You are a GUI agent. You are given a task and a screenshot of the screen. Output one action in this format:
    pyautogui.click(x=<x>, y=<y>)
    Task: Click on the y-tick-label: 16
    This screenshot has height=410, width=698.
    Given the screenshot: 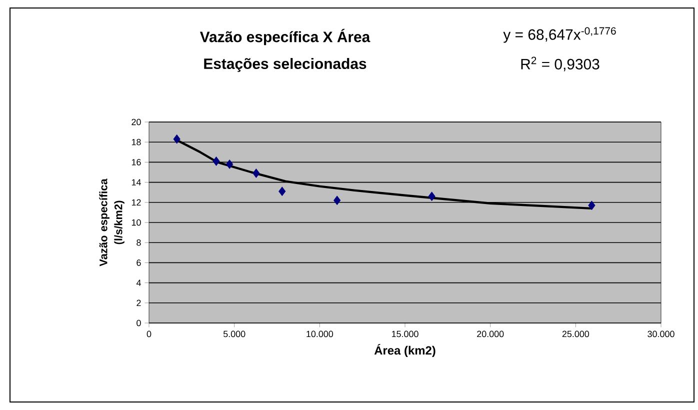 What is the action you would take?
    pyautogui.click(x=136, y=162)
    